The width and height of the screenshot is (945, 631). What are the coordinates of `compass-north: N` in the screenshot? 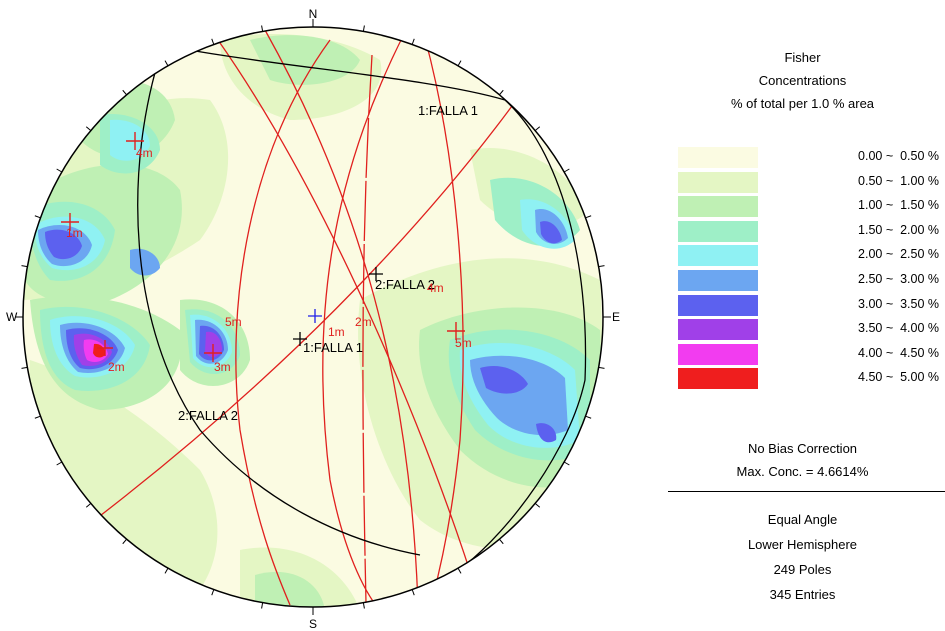 It's located at (313, 14).